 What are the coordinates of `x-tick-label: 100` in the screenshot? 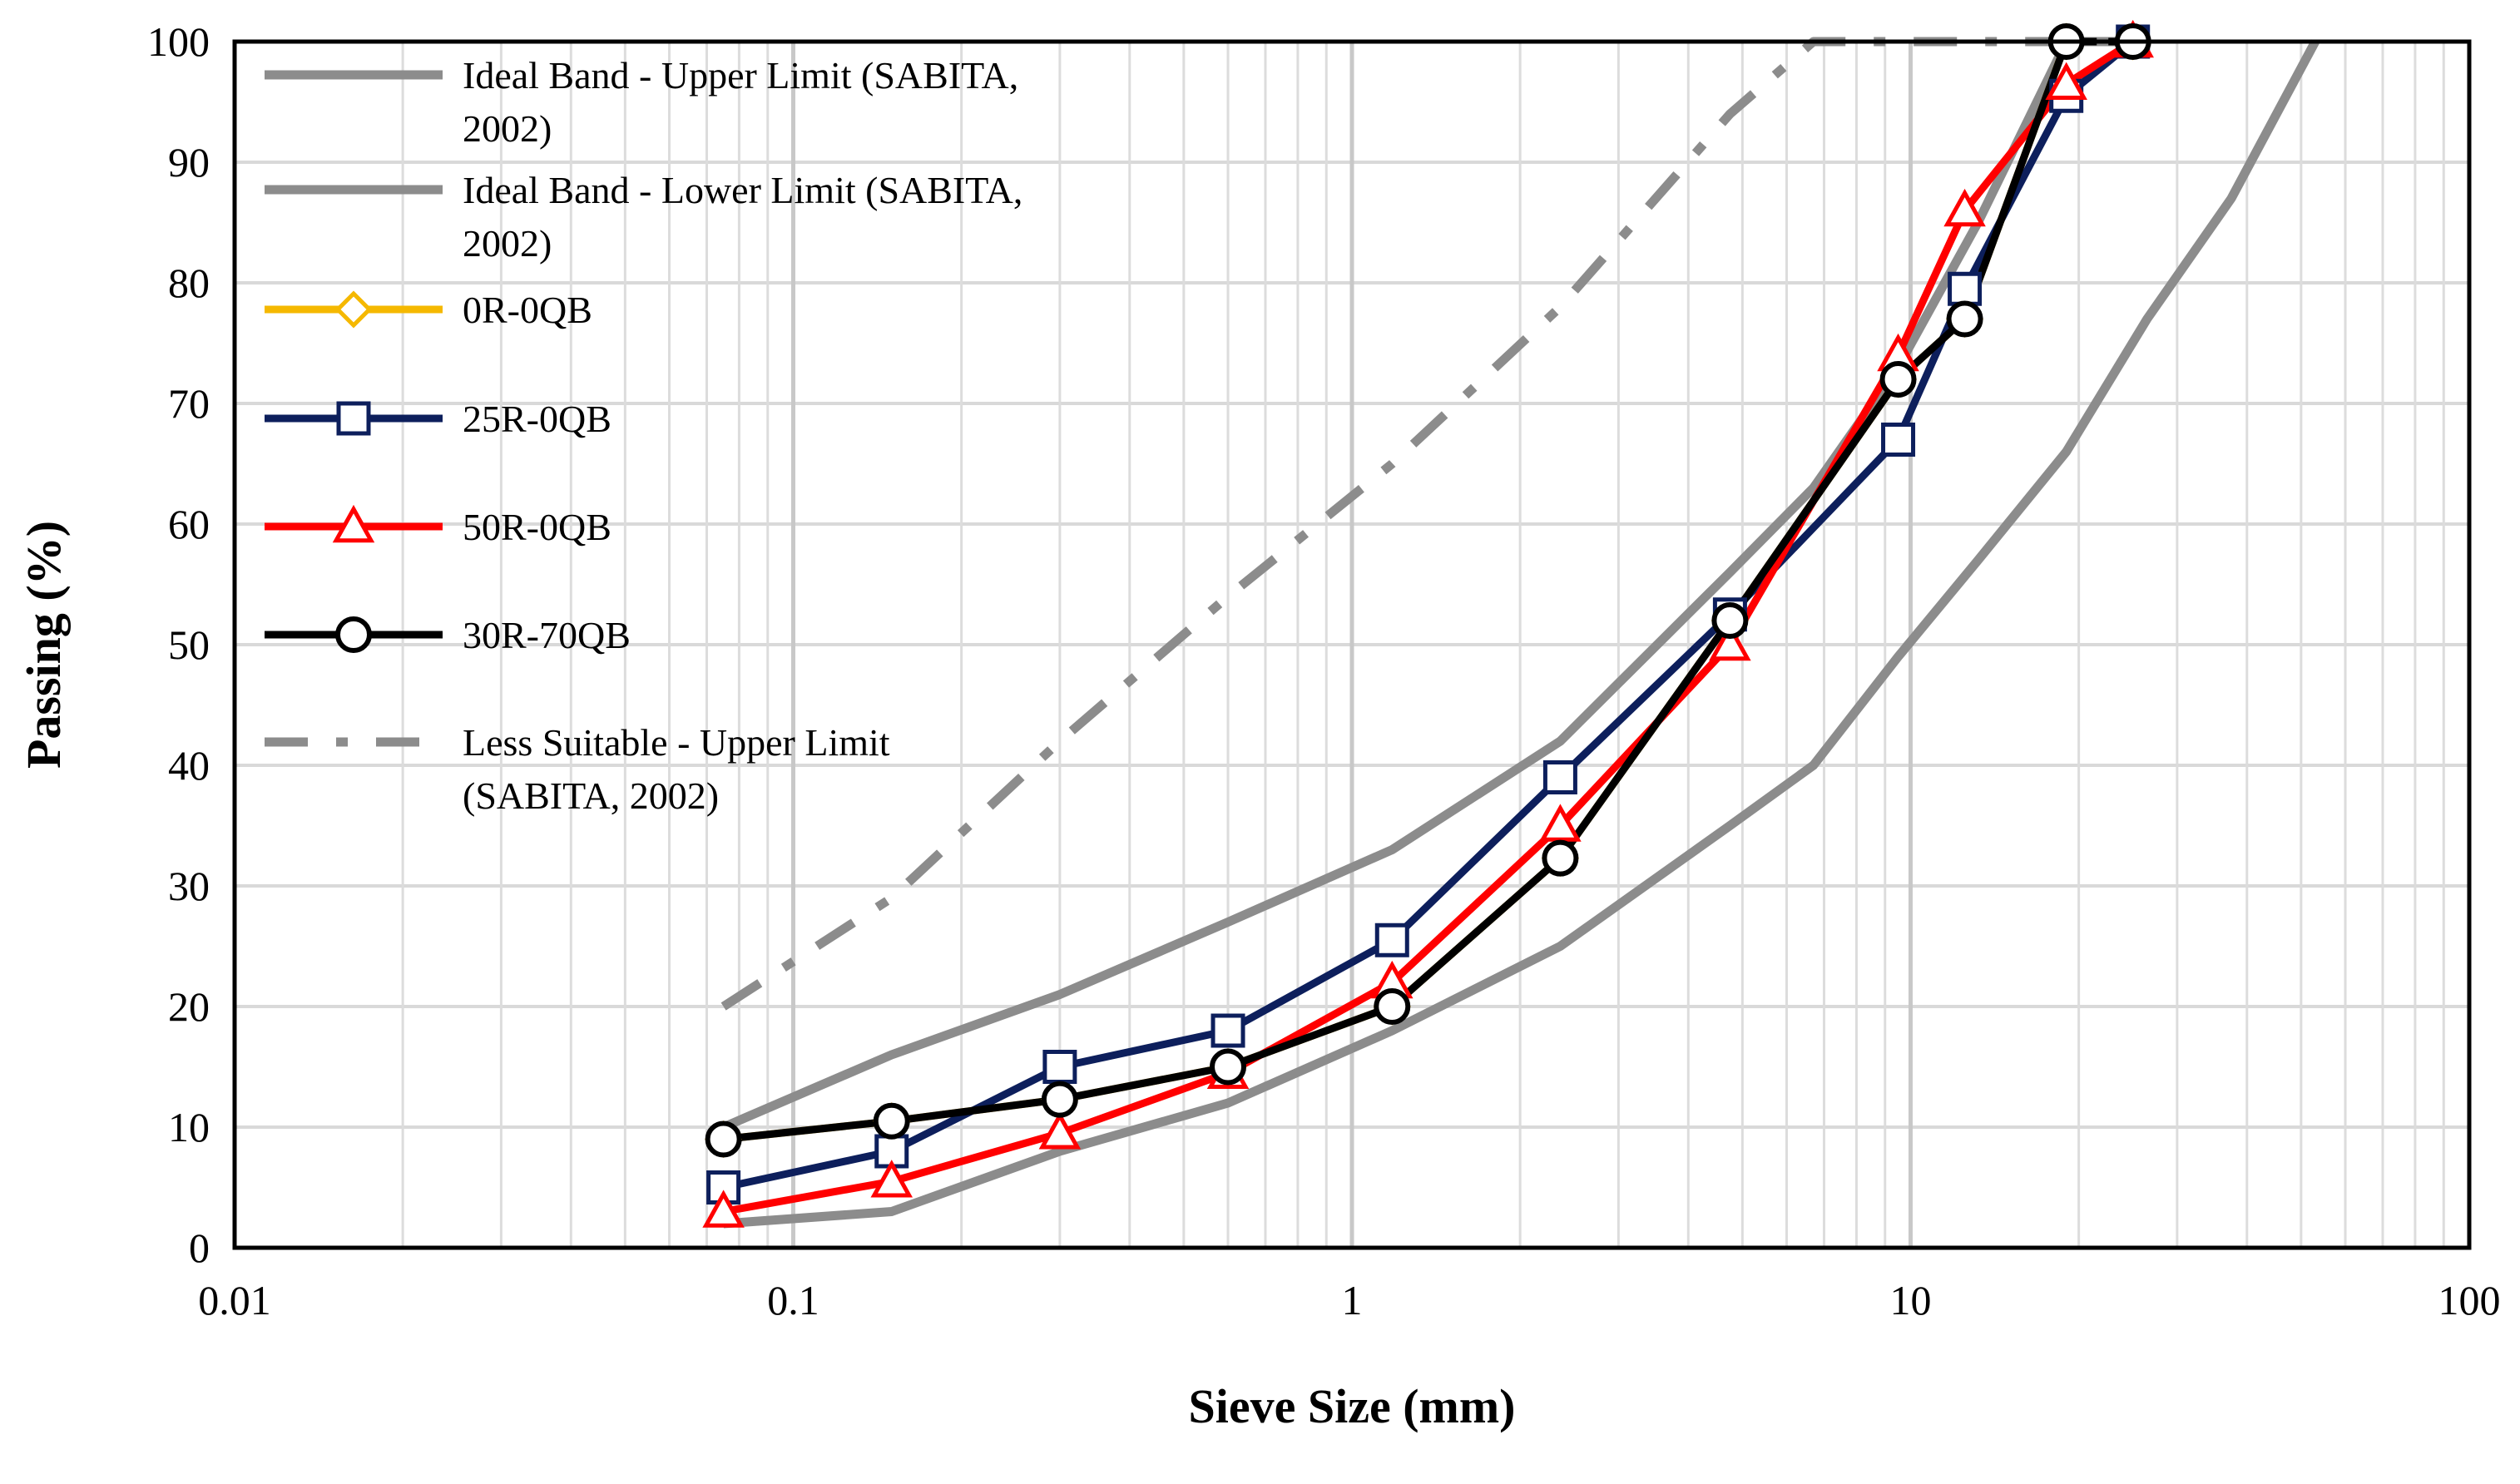 It's located at (2469, 1300).